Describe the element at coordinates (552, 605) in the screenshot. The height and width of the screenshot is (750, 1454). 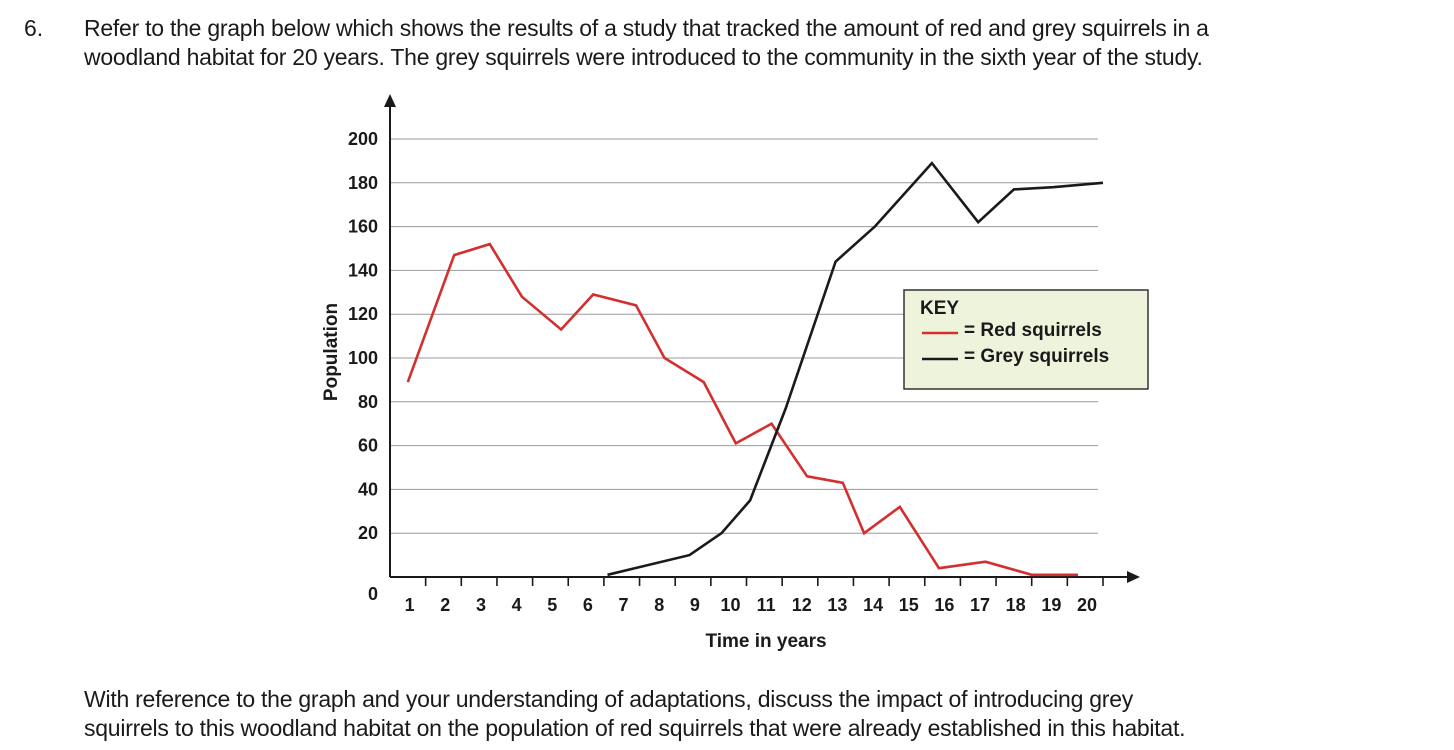
I see `x-tick-label-5: 5` at that location.